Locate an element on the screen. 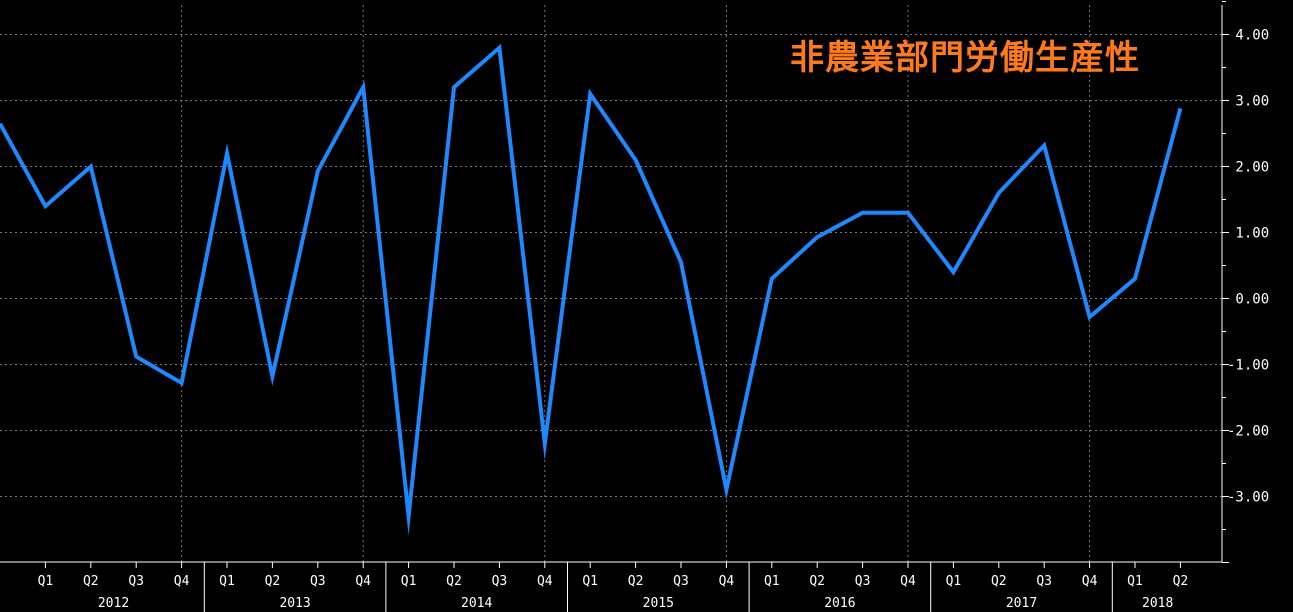 This screenshot has width=1293, height=612. year-label: 2015 is located at coordinates (658, 603).